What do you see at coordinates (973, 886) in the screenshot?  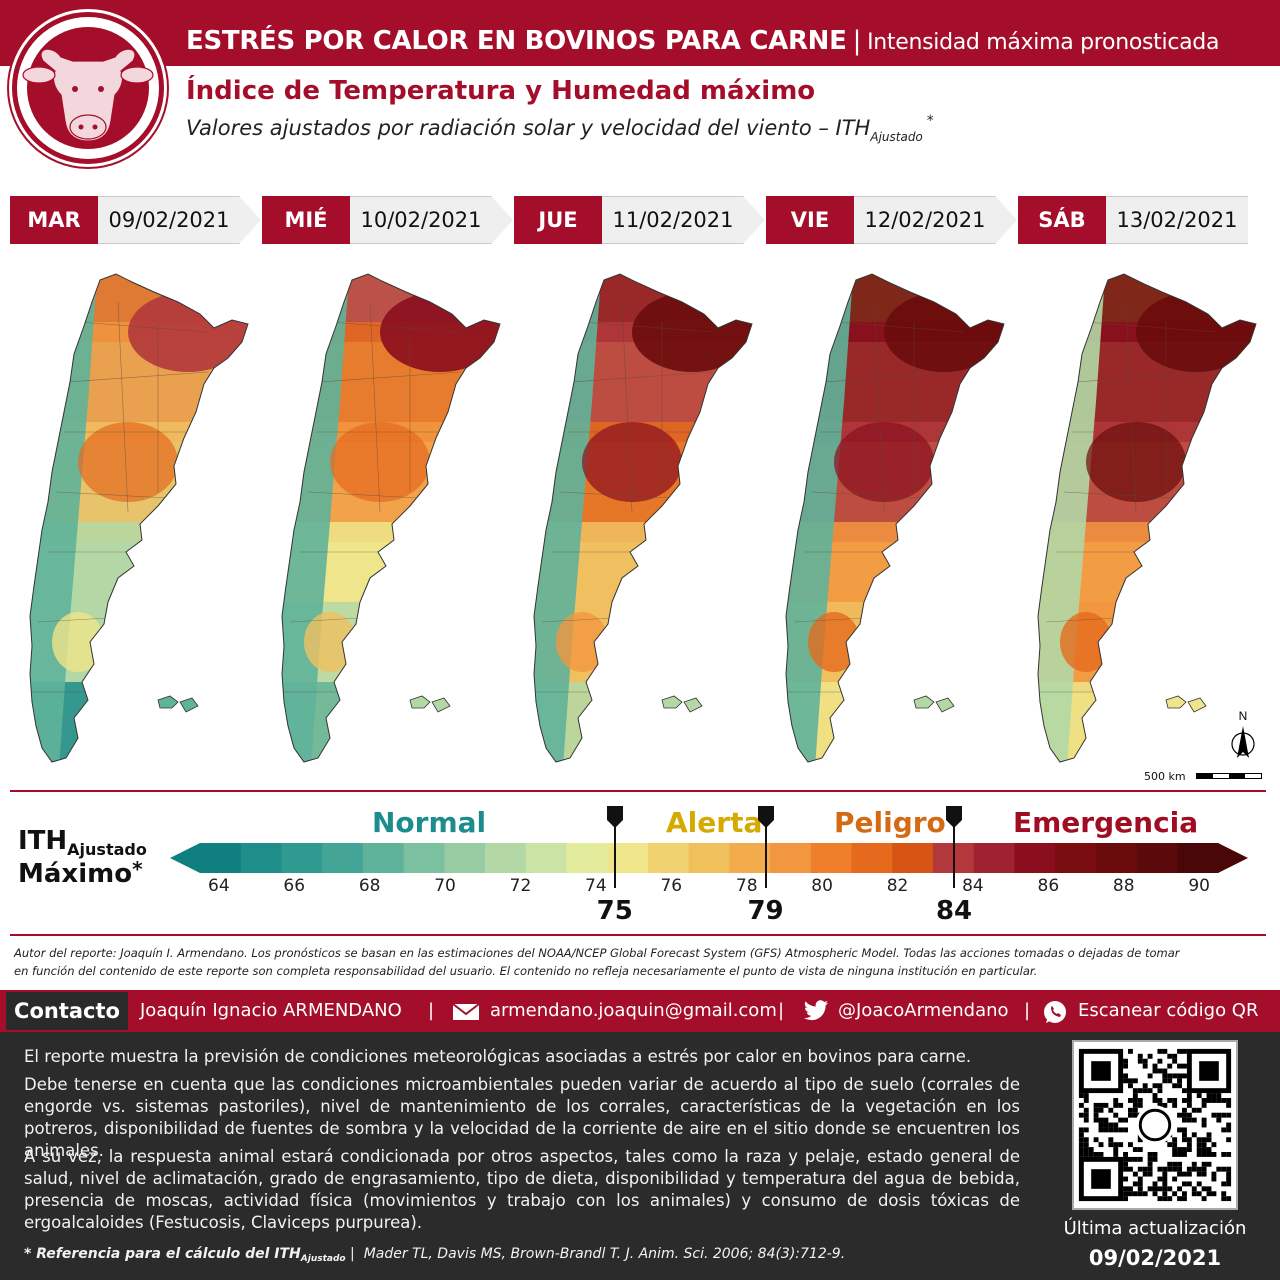 I see `scale-tick: 84` at bounding box center [973, 886].